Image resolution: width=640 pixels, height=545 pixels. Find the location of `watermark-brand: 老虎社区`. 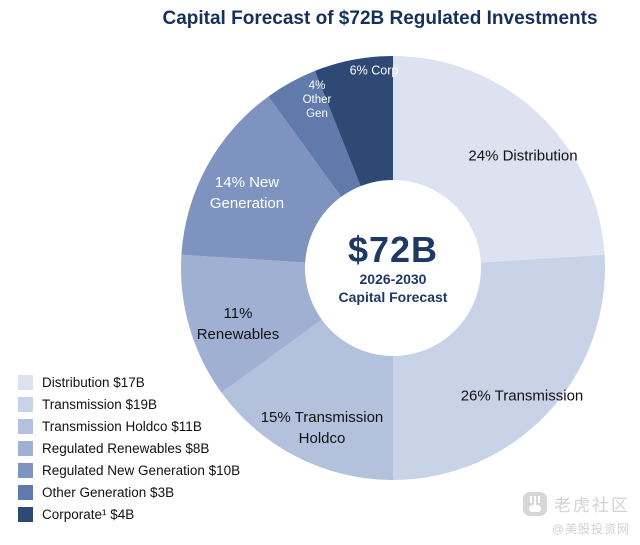

watermark-brand: 老虎社区 is located at coordinates (592, 505).